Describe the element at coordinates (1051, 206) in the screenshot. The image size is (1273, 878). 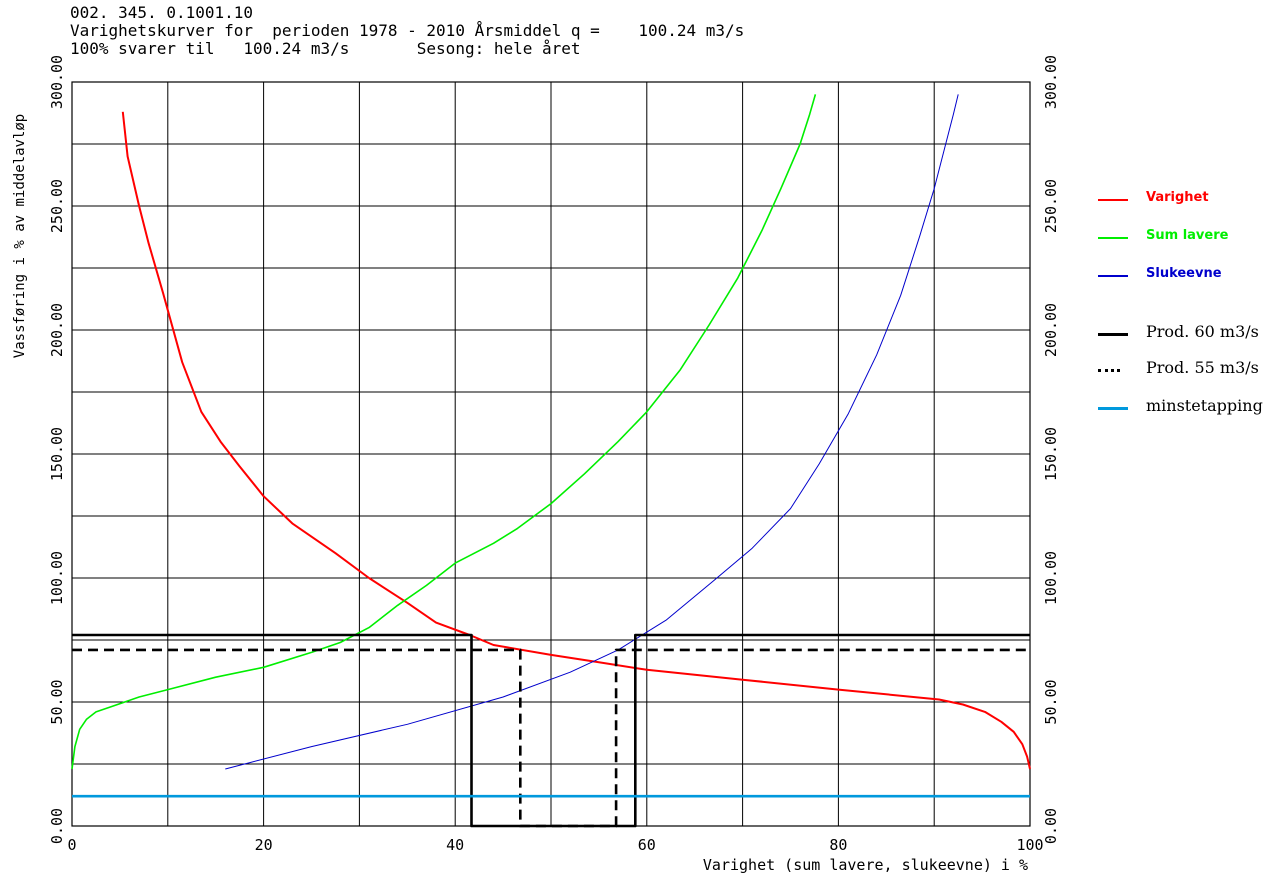
I see `y-tick-label-right: 250.00` at that location.